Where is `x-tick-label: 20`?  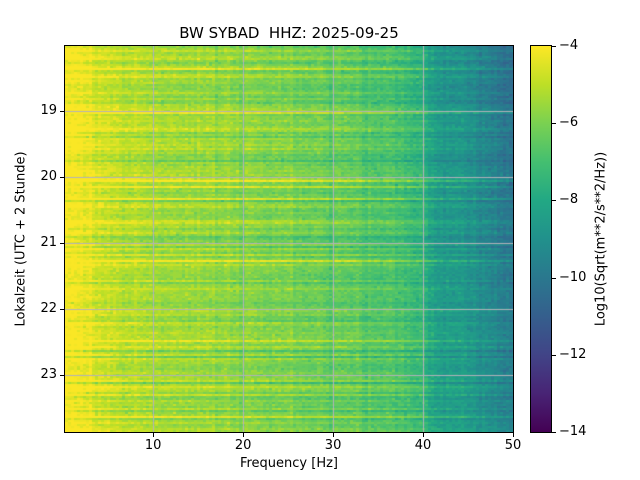 x-tick-label: 20 is located at coordinates (243, 445).